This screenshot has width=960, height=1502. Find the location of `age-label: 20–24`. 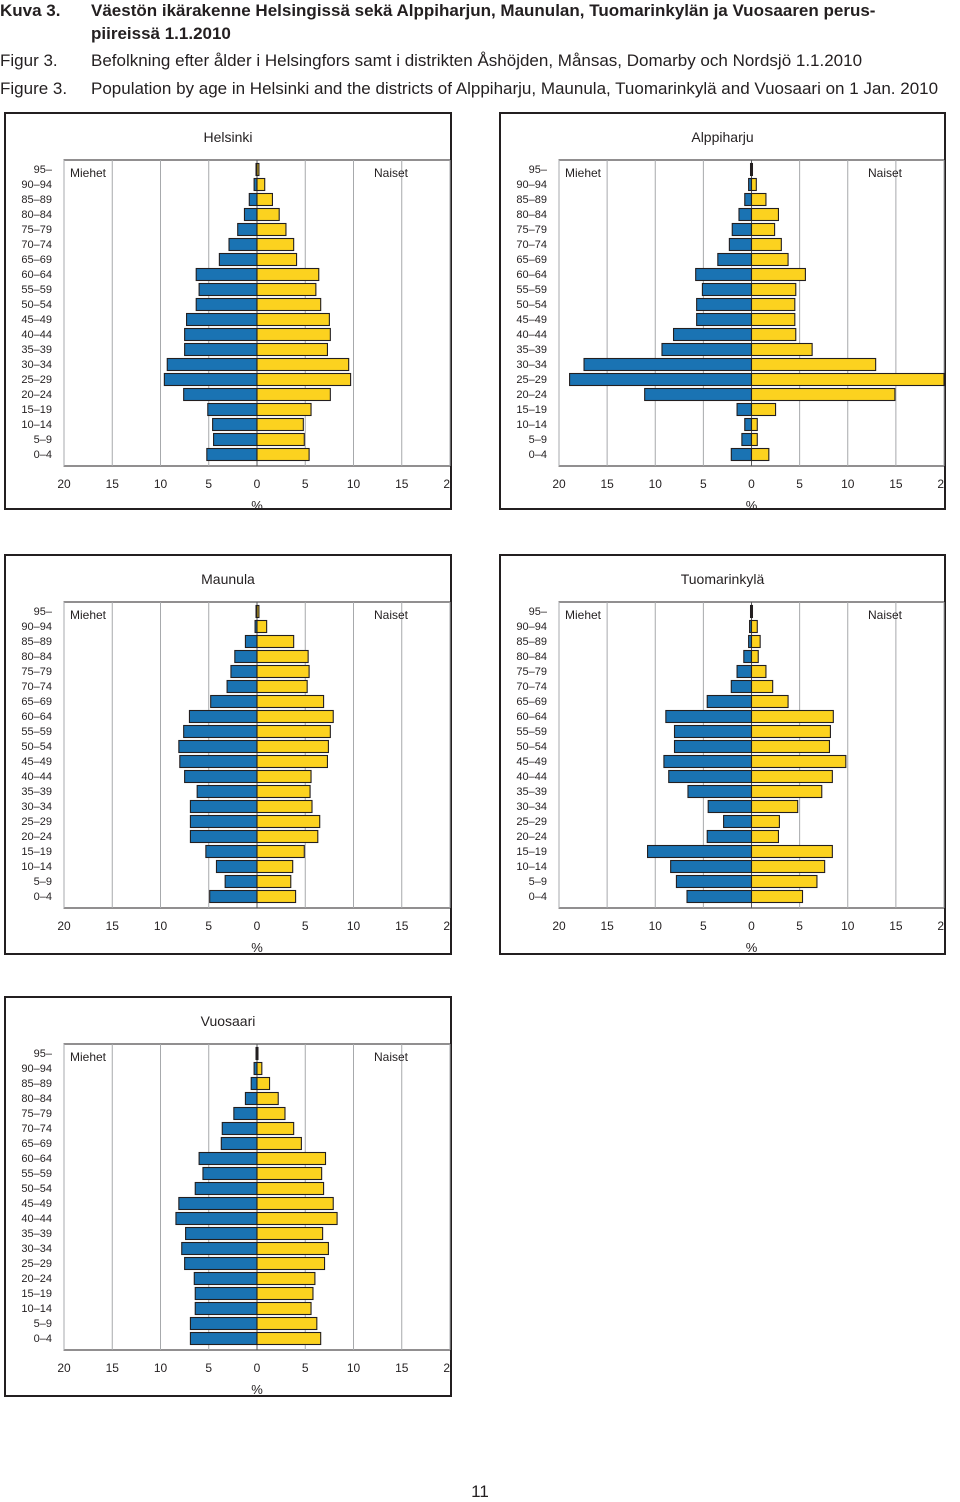

age-label: 20–24 is located at coordinates (36, 837).